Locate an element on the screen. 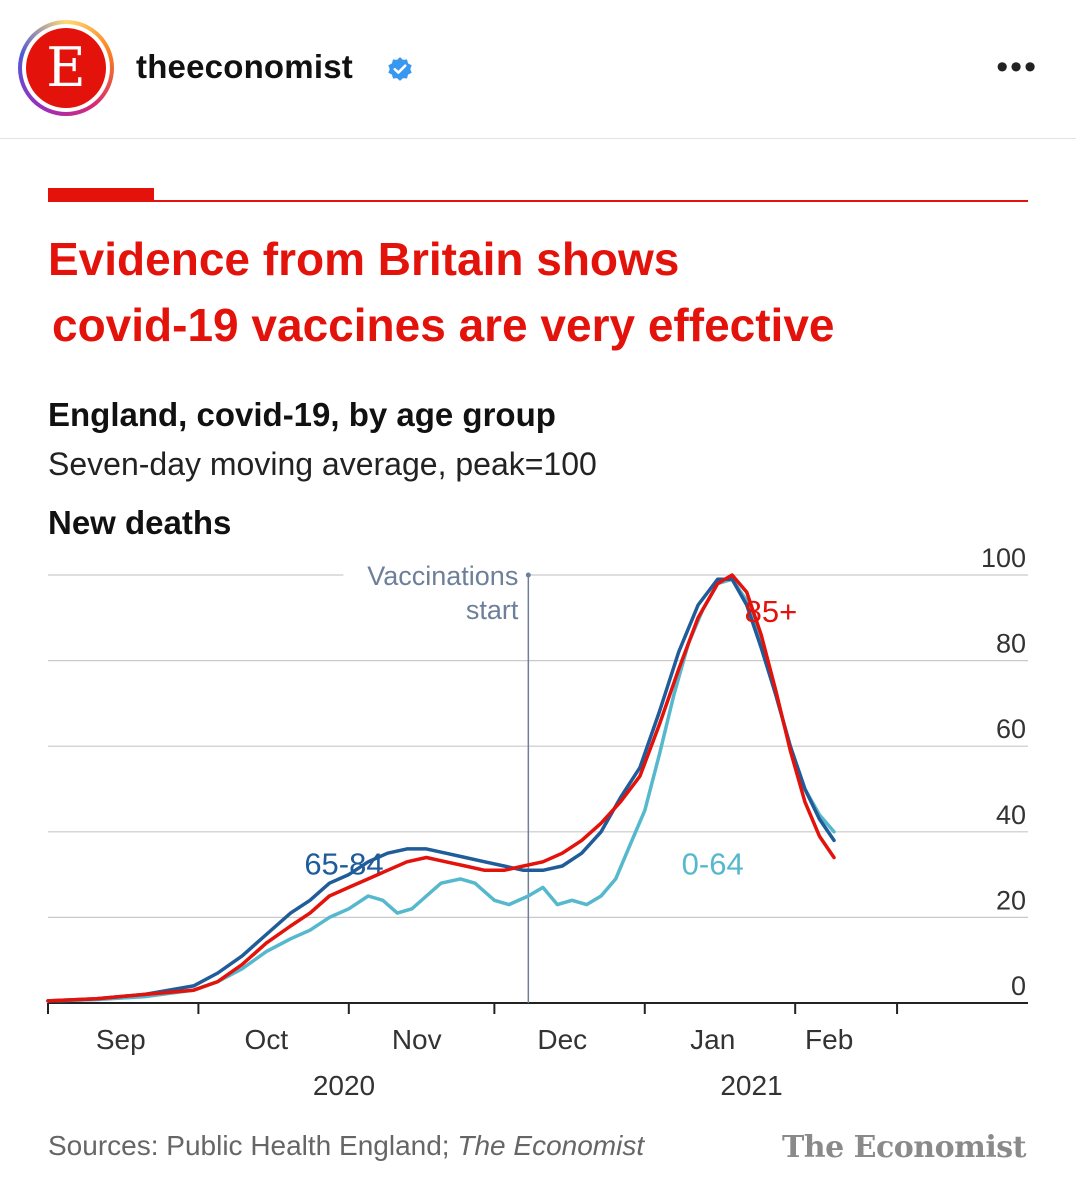  post-header: E theeconomist ••• is located at coordinates (538, 69).